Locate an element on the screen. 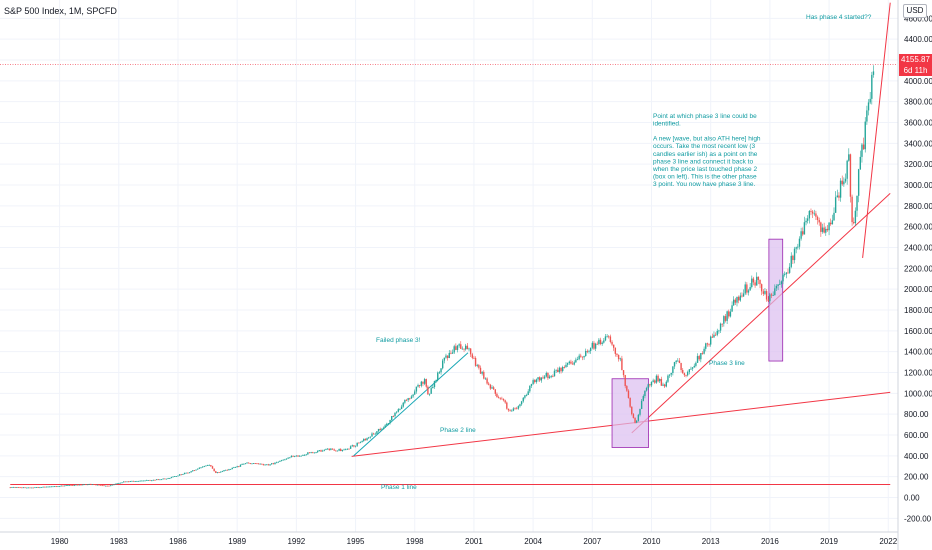 This screenshot has height=550, width=932. y-tick-label: 600.00 is located at coordinates (916, 435).